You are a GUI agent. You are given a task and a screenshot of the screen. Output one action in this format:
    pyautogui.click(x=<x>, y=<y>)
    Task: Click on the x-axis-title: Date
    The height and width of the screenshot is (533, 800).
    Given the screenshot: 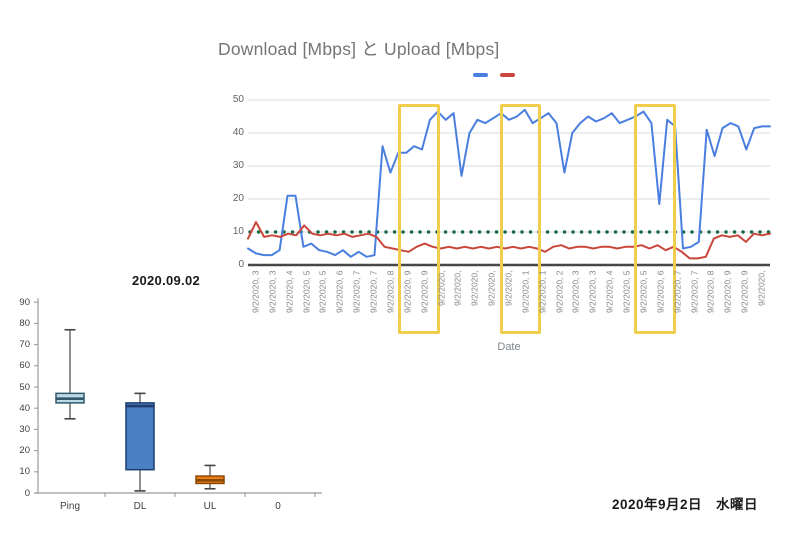 What is the action you would take?
    pyautogui.click(x=509, y=347)
    